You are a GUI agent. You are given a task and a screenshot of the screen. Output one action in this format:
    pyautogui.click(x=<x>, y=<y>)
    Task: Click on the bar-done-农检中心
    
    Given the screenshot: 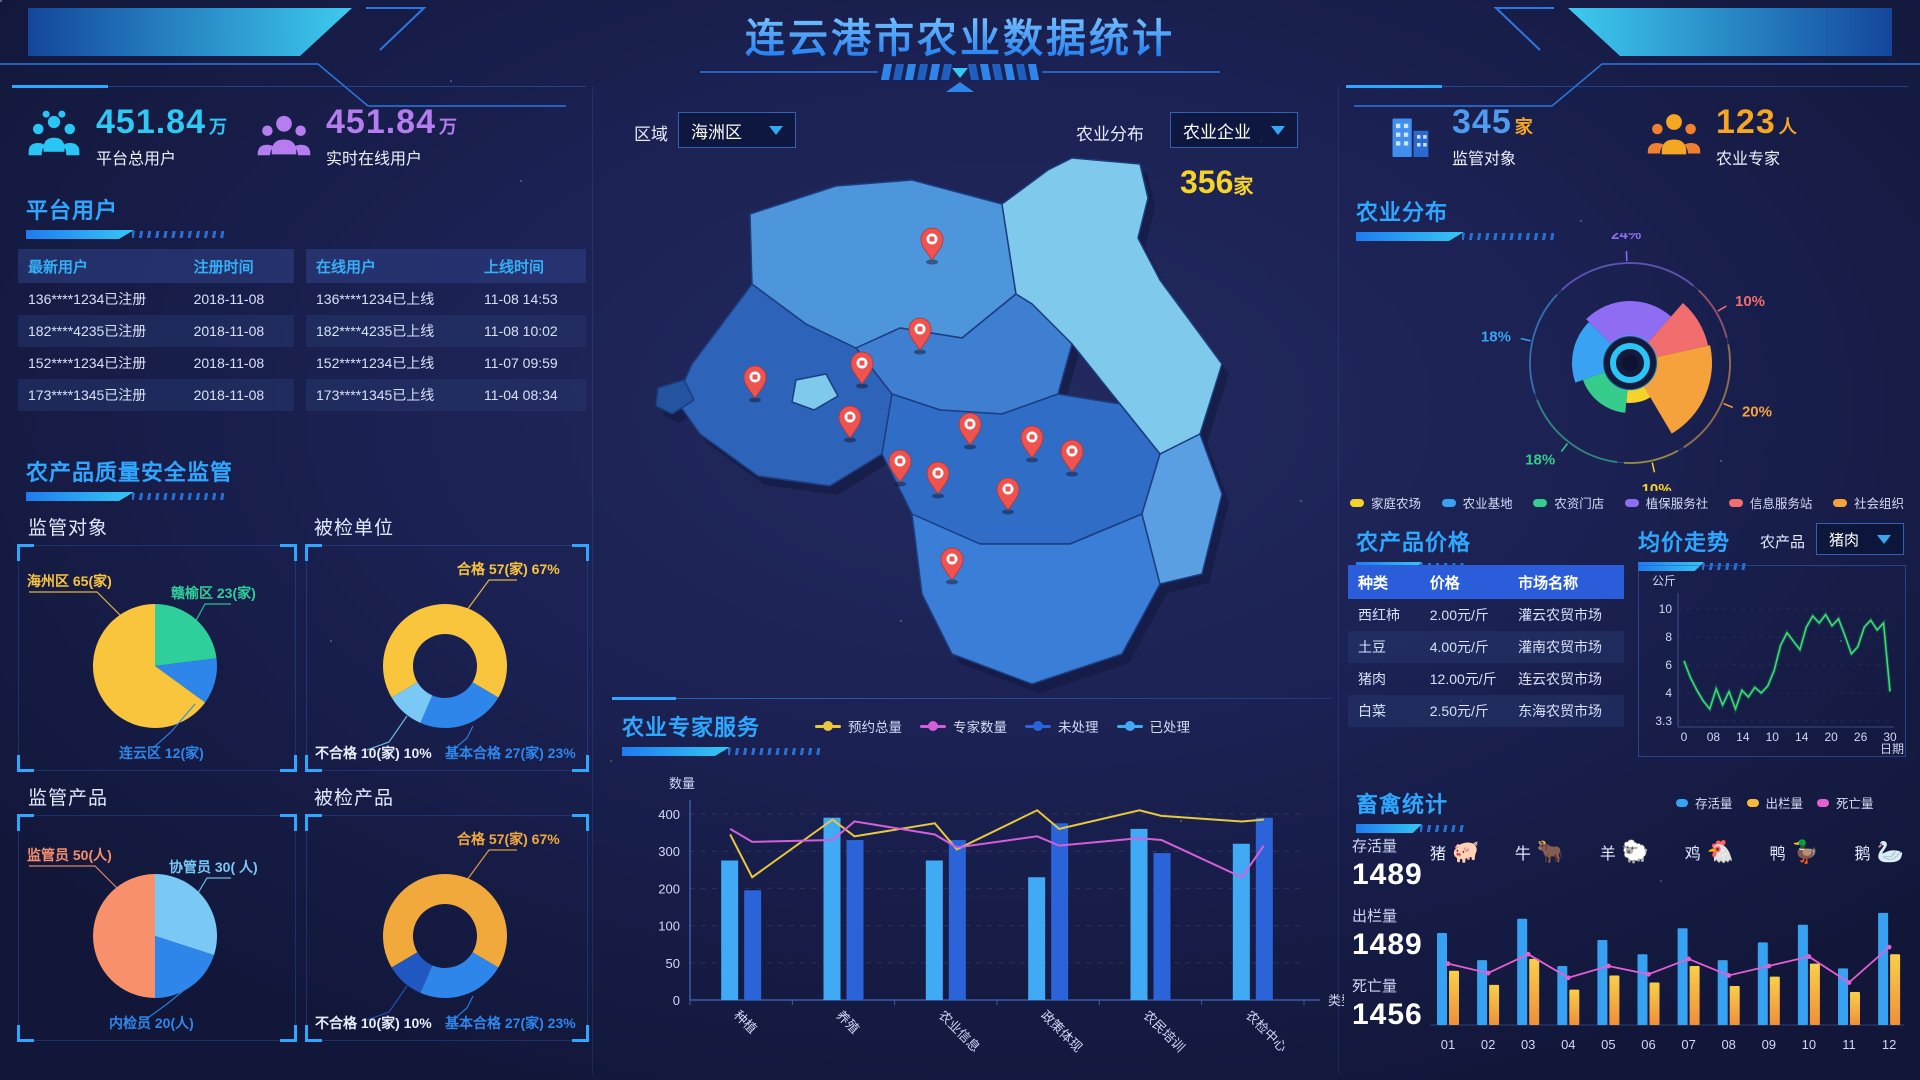 What is the action you would take?
    pyautogui.click(x=1241, y=921)
    